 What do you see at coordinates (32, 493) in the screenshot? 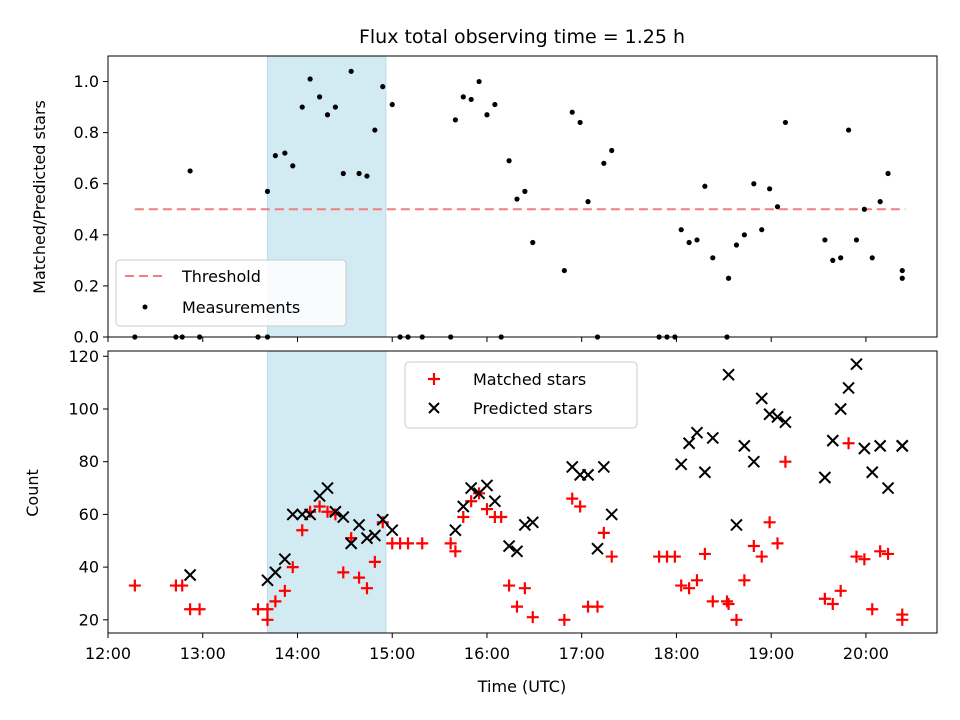
I see `bottom-y-axis-label: Count` at bounding box center [32, 493].